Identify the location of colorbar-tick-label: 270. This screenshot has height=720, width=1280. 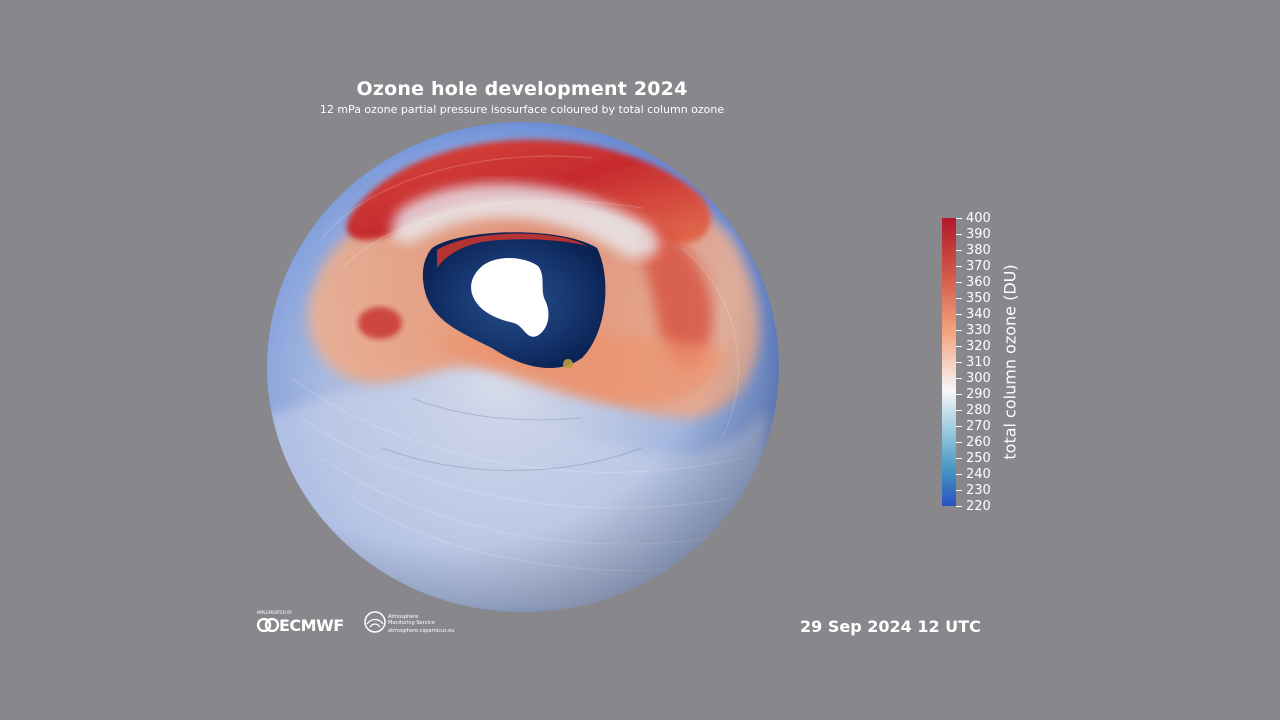
(978, 426).